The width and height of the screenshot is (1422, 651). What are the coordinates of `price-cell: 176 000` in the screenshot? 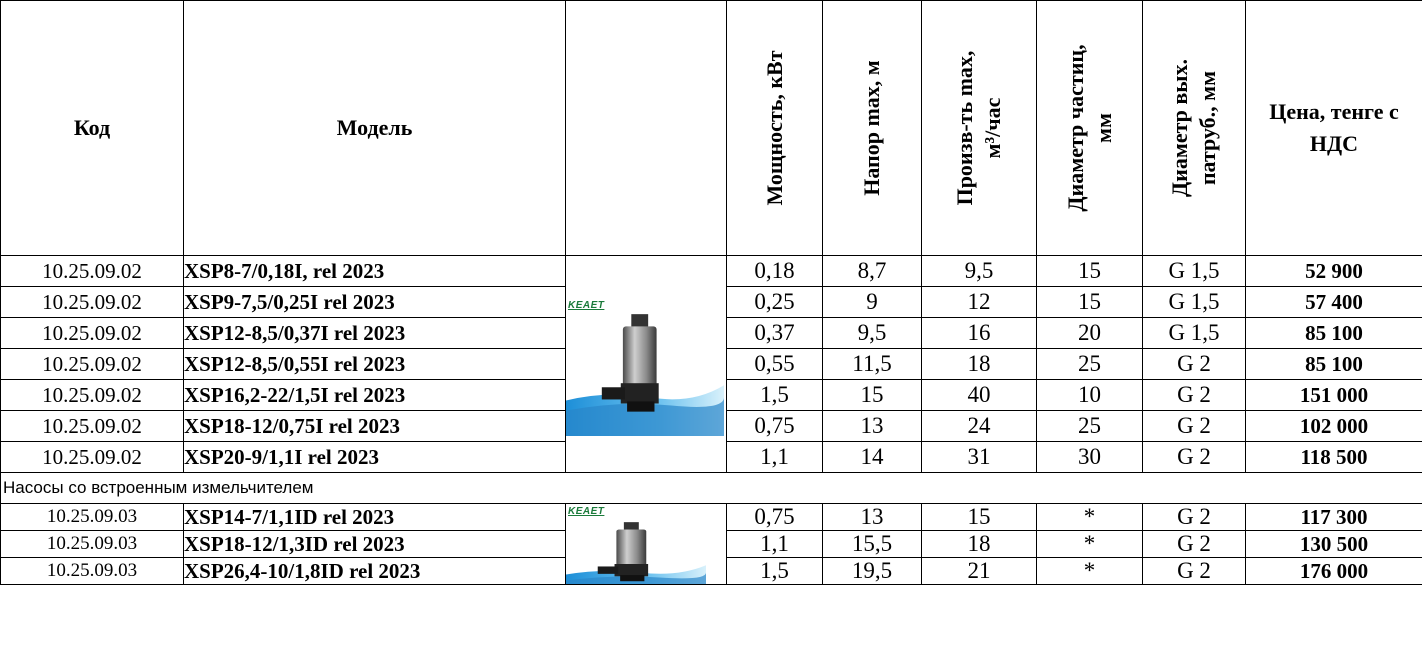 It's located at (1333, 571).